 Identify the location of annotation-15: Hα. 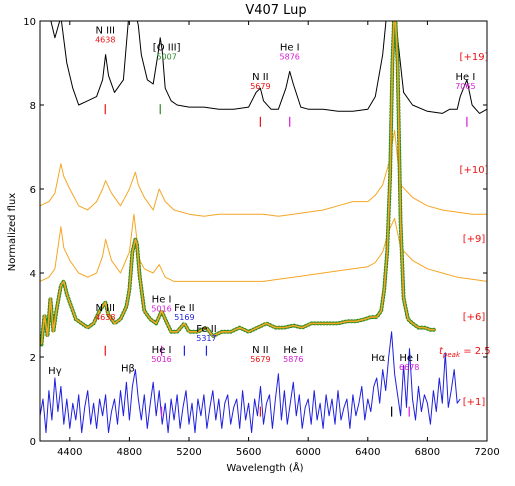
(378, 358).